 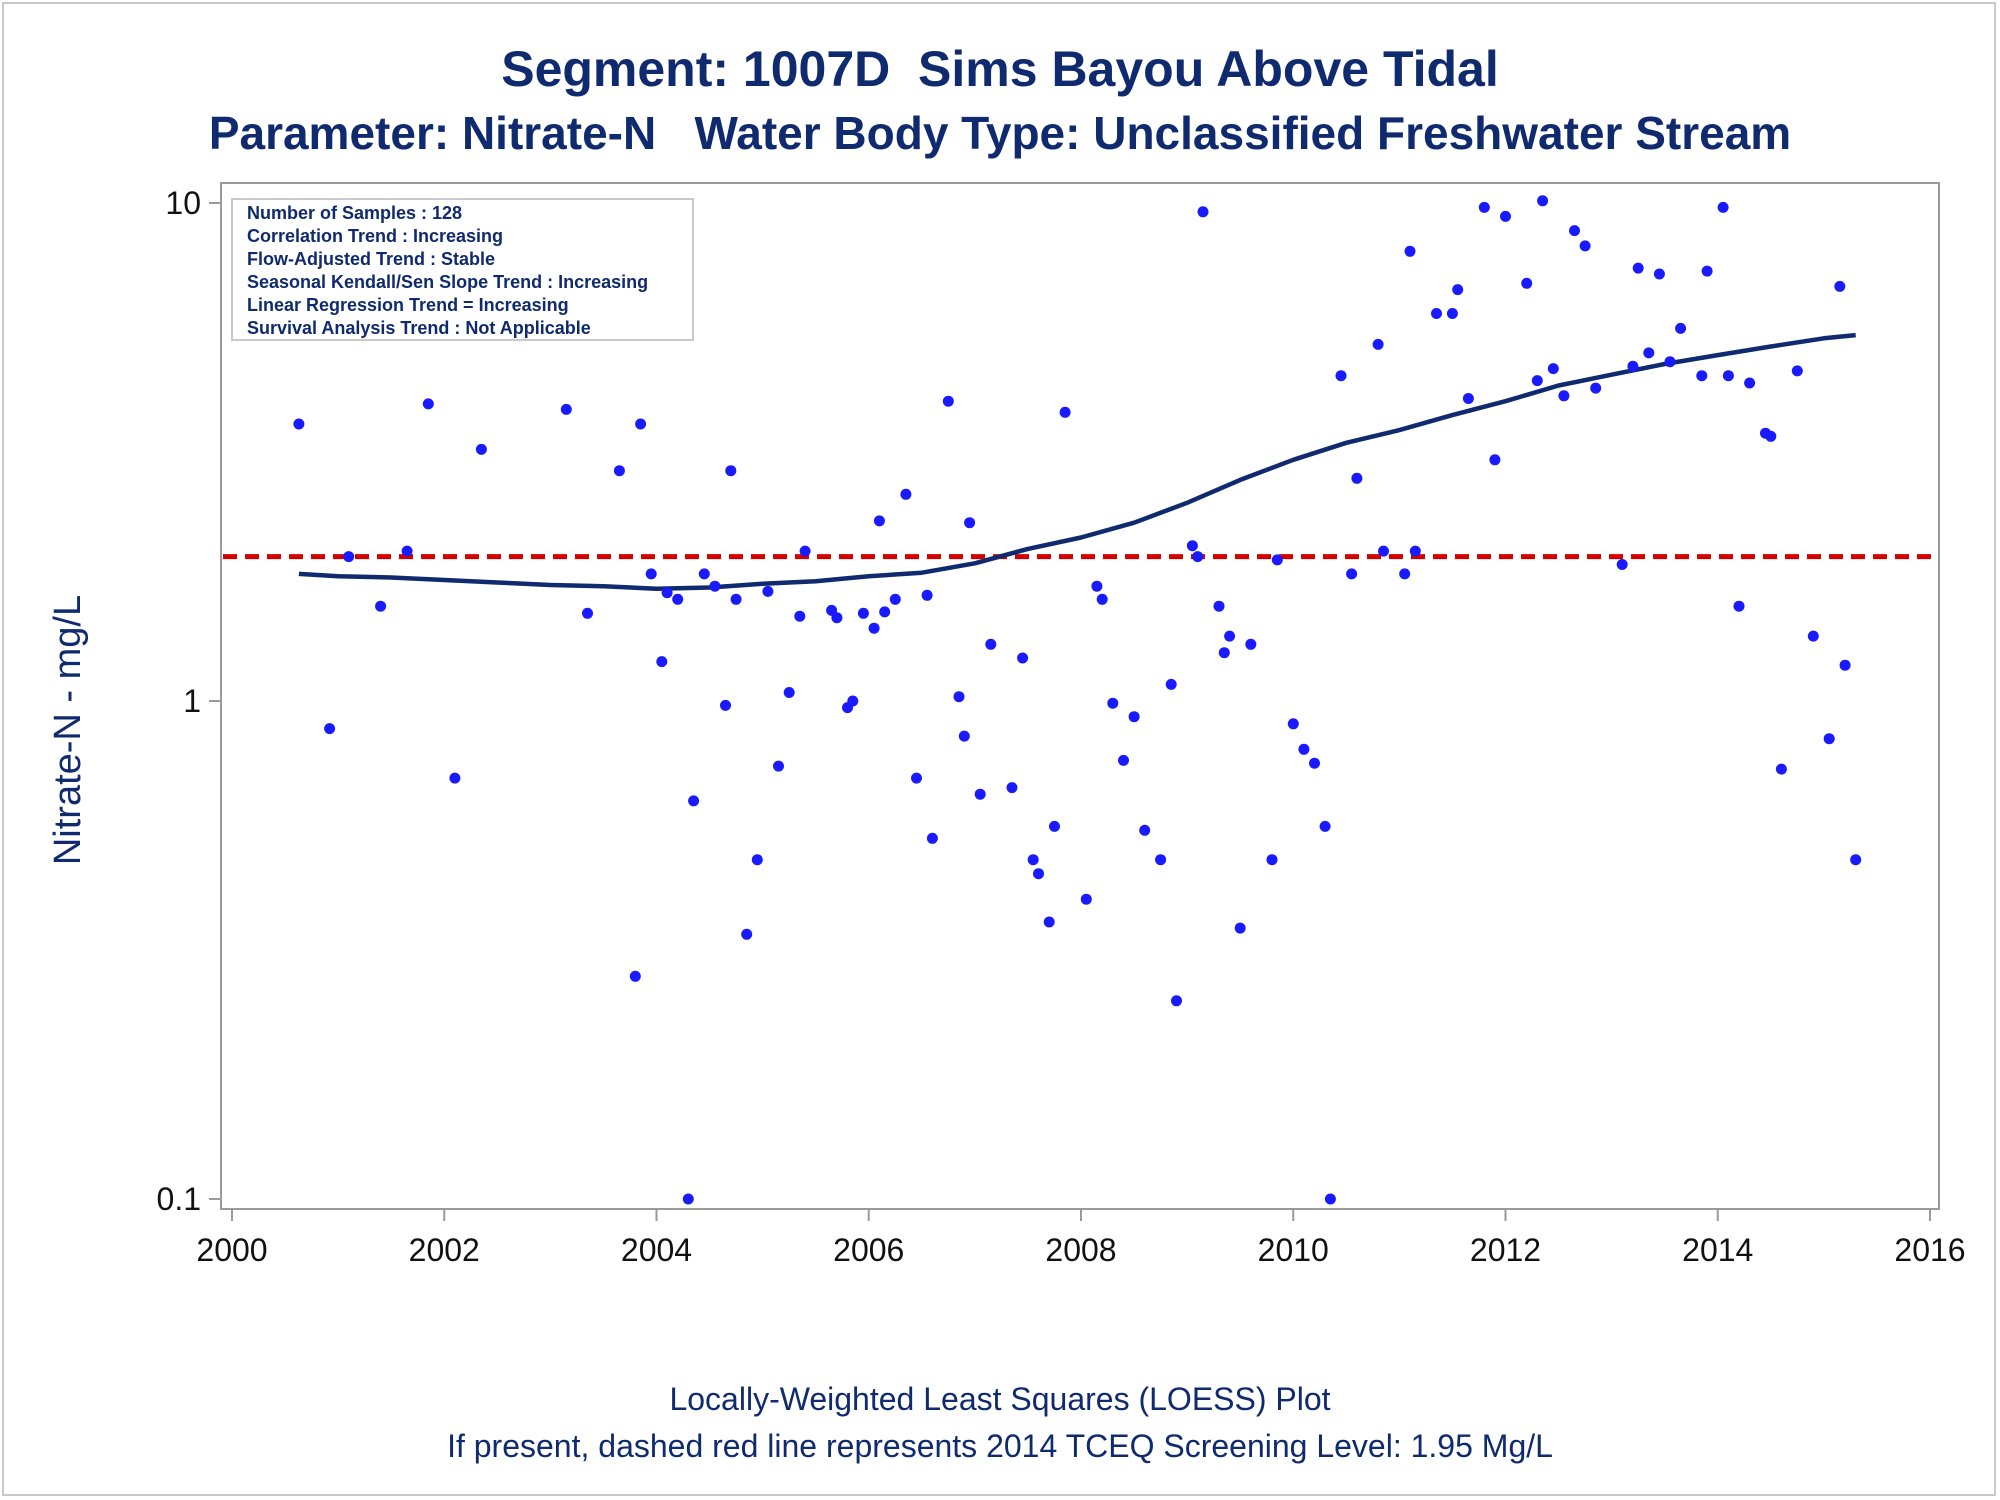 I want to click on x-tick-label-2010: 2010, so click(x=1293, y=1250).